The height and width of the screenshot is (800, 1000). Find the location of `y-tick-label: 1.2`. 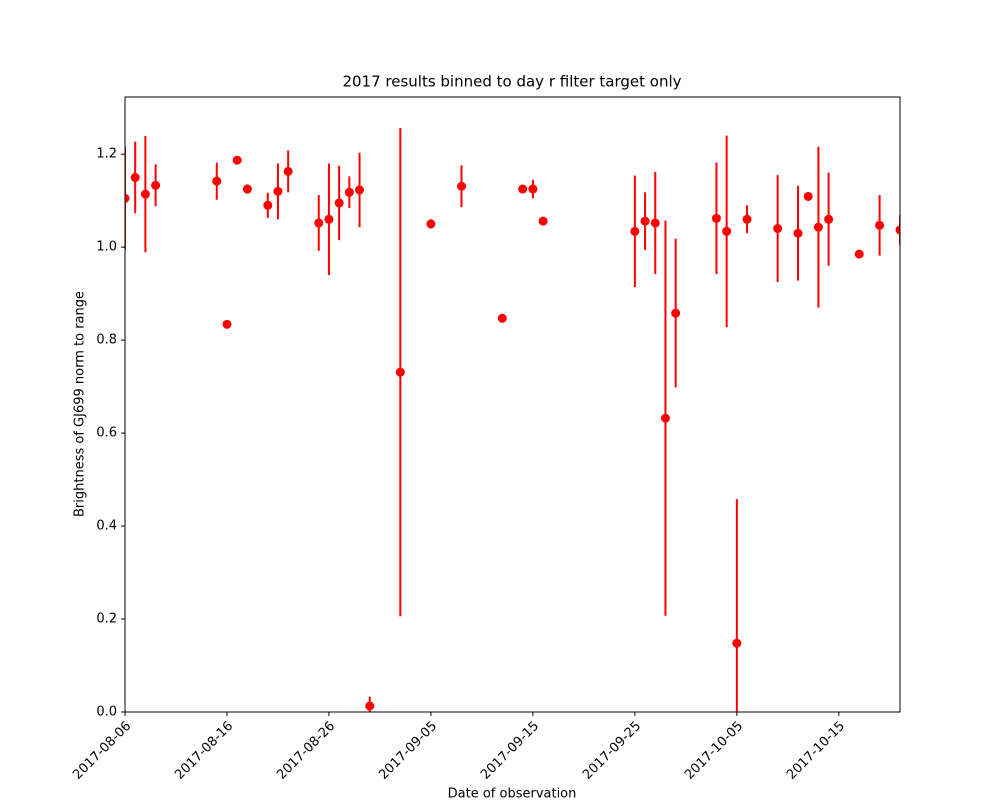

y-tick-label: 1.2 is located at coordinates (106, 154).